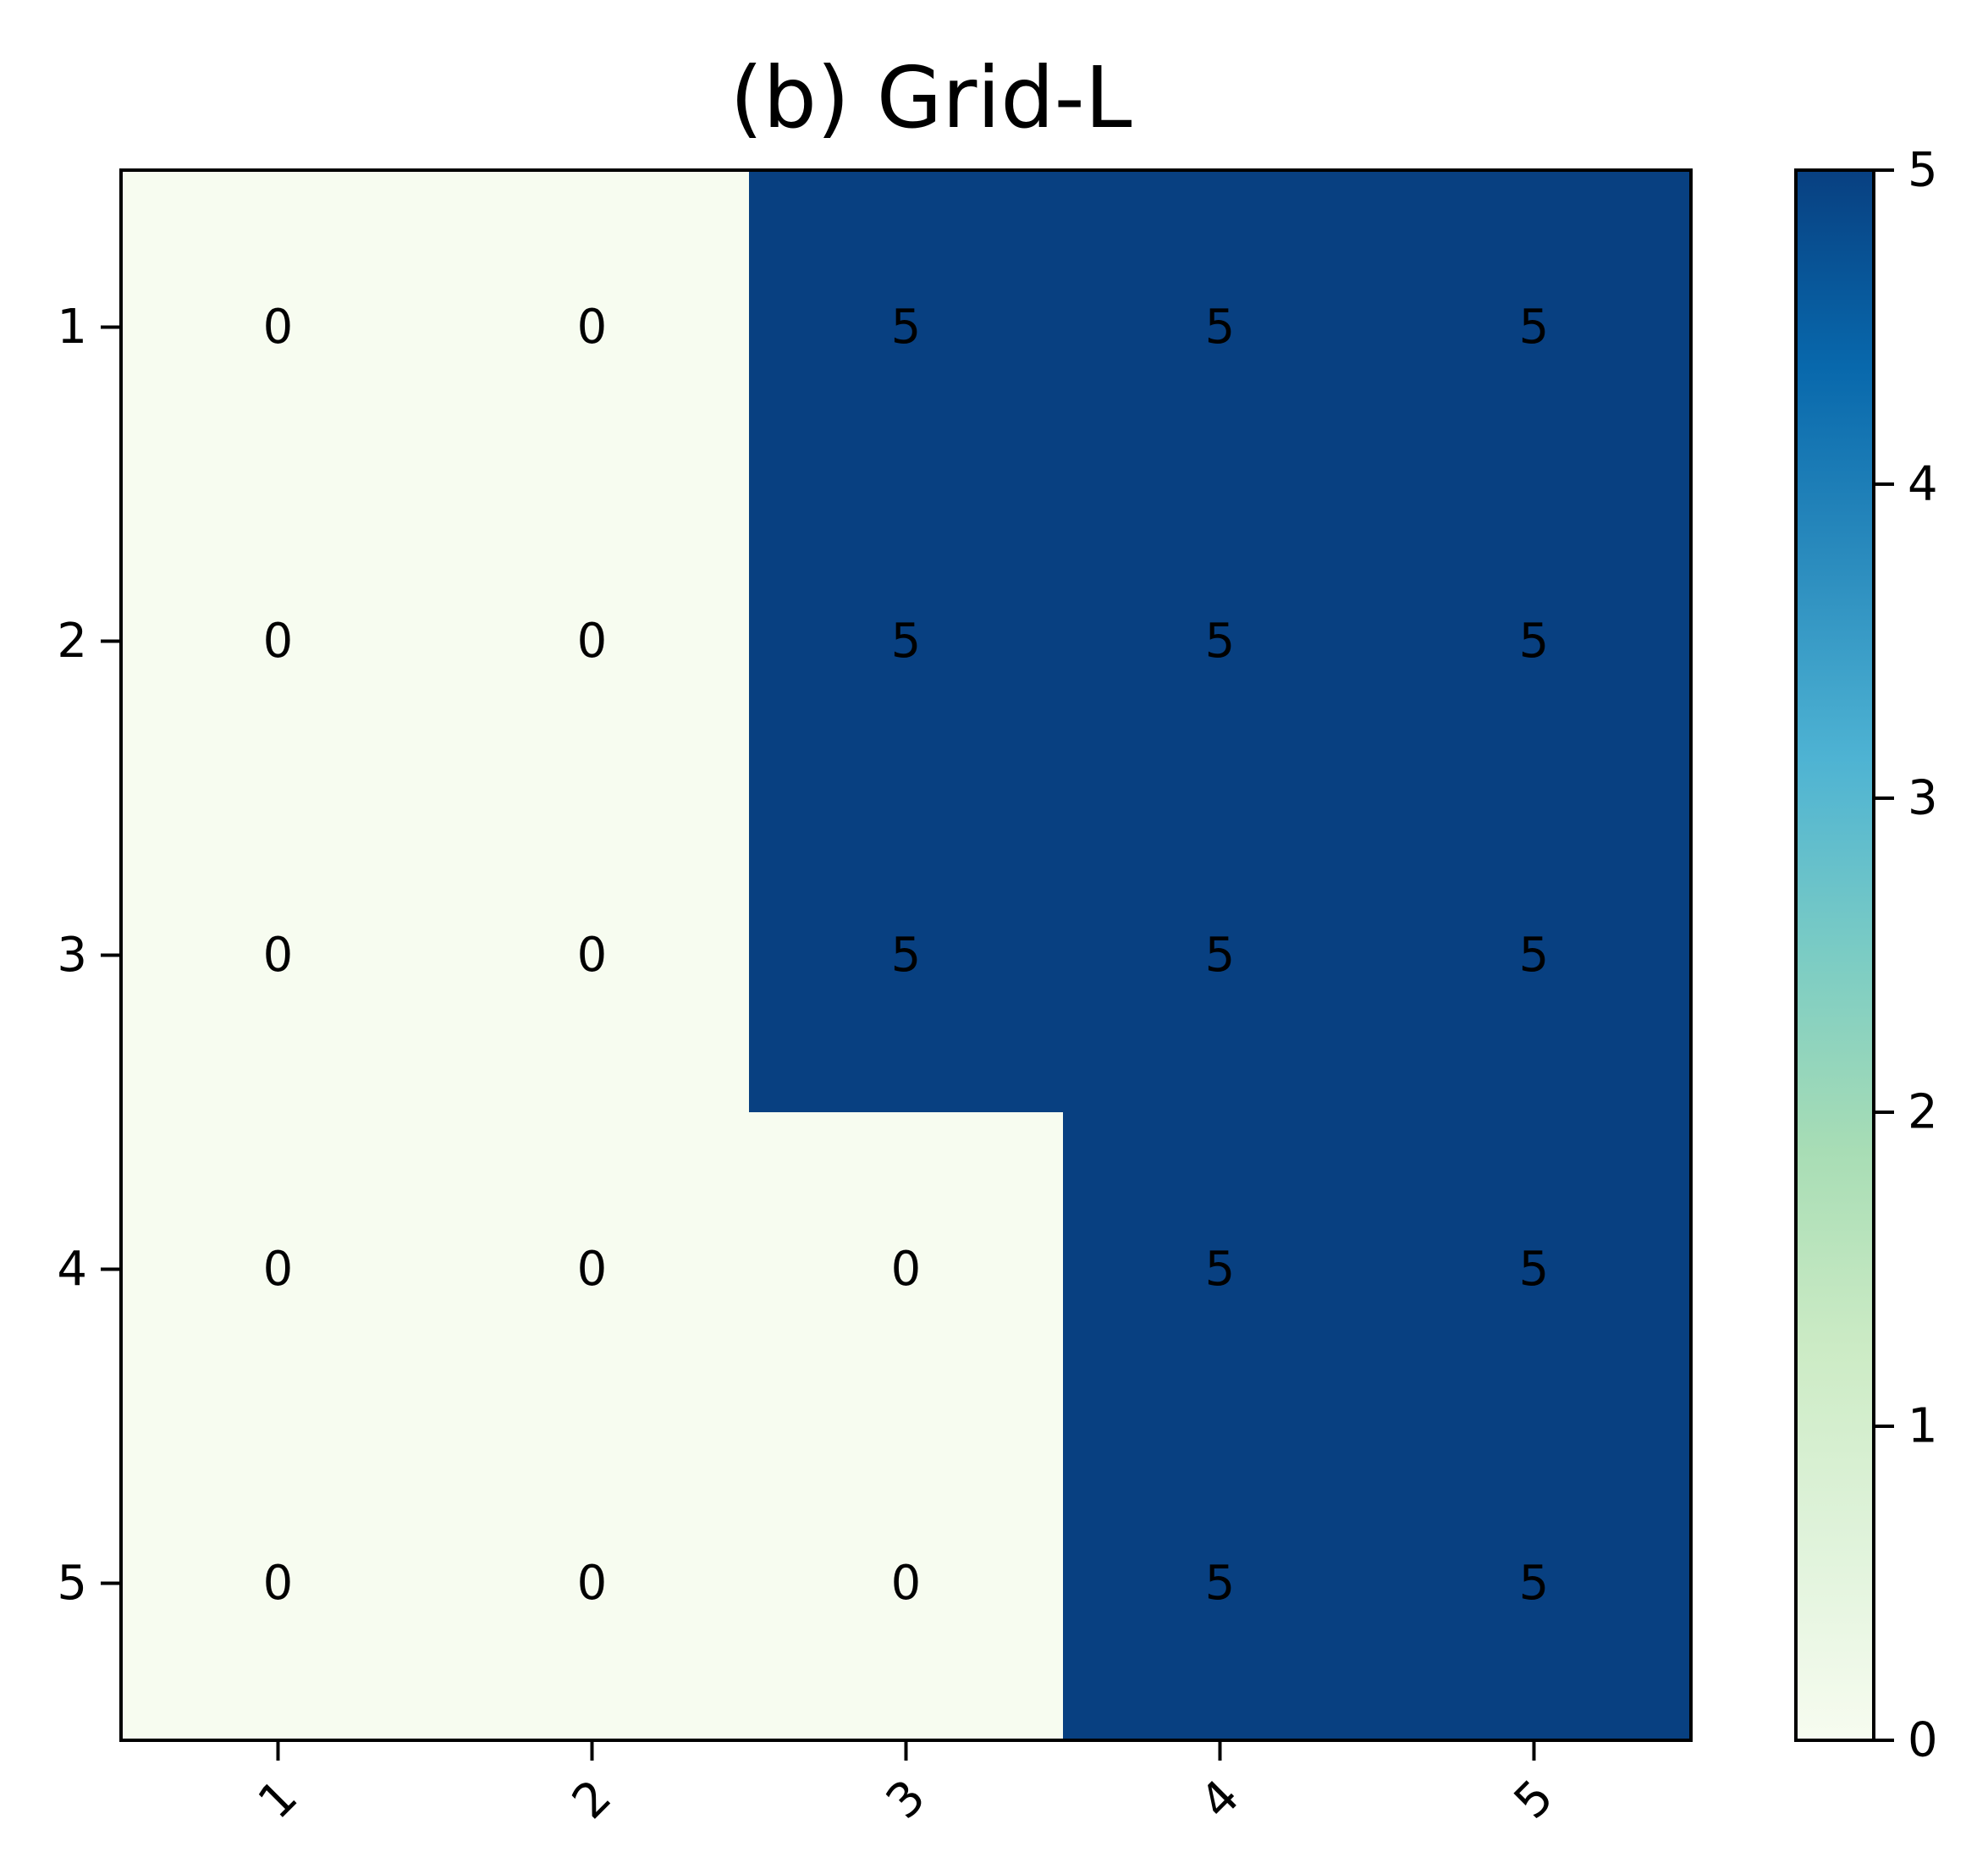 This screenshot has height=1852, width=1988. I want to click on heatmap-cell-r1-c3, so click(906, 327).